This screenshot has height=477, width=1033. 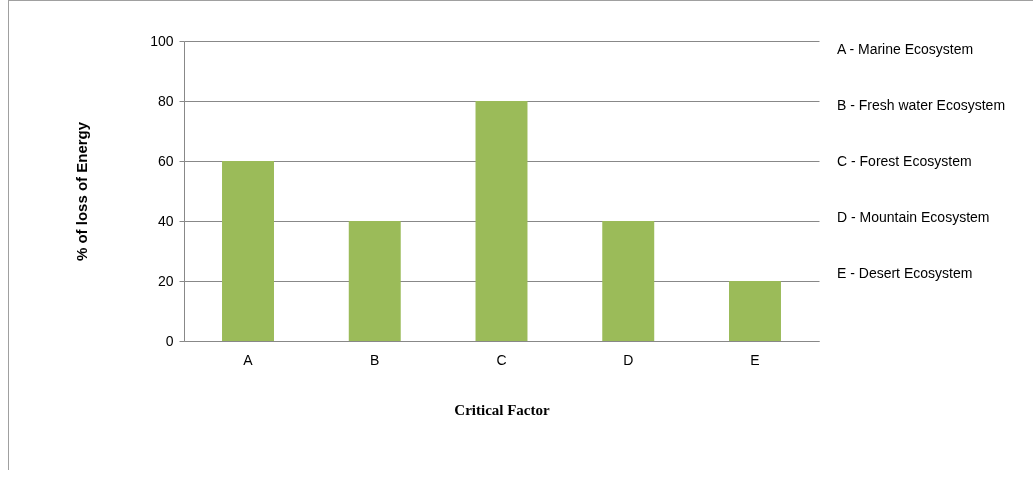 I want to click on text: E - Desert Ecosystem, so click(x=905, y=273).